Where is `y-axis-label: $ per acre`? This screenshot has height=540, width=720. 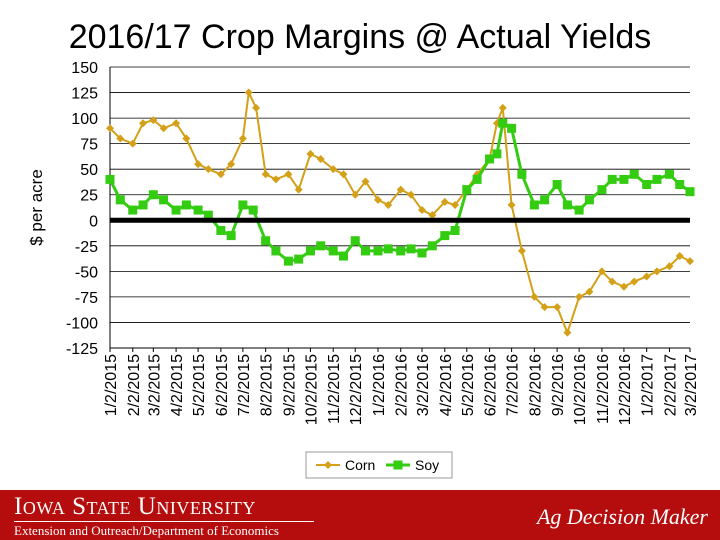
y-axis-label: $ per acre is located at coordinates (36, 207).